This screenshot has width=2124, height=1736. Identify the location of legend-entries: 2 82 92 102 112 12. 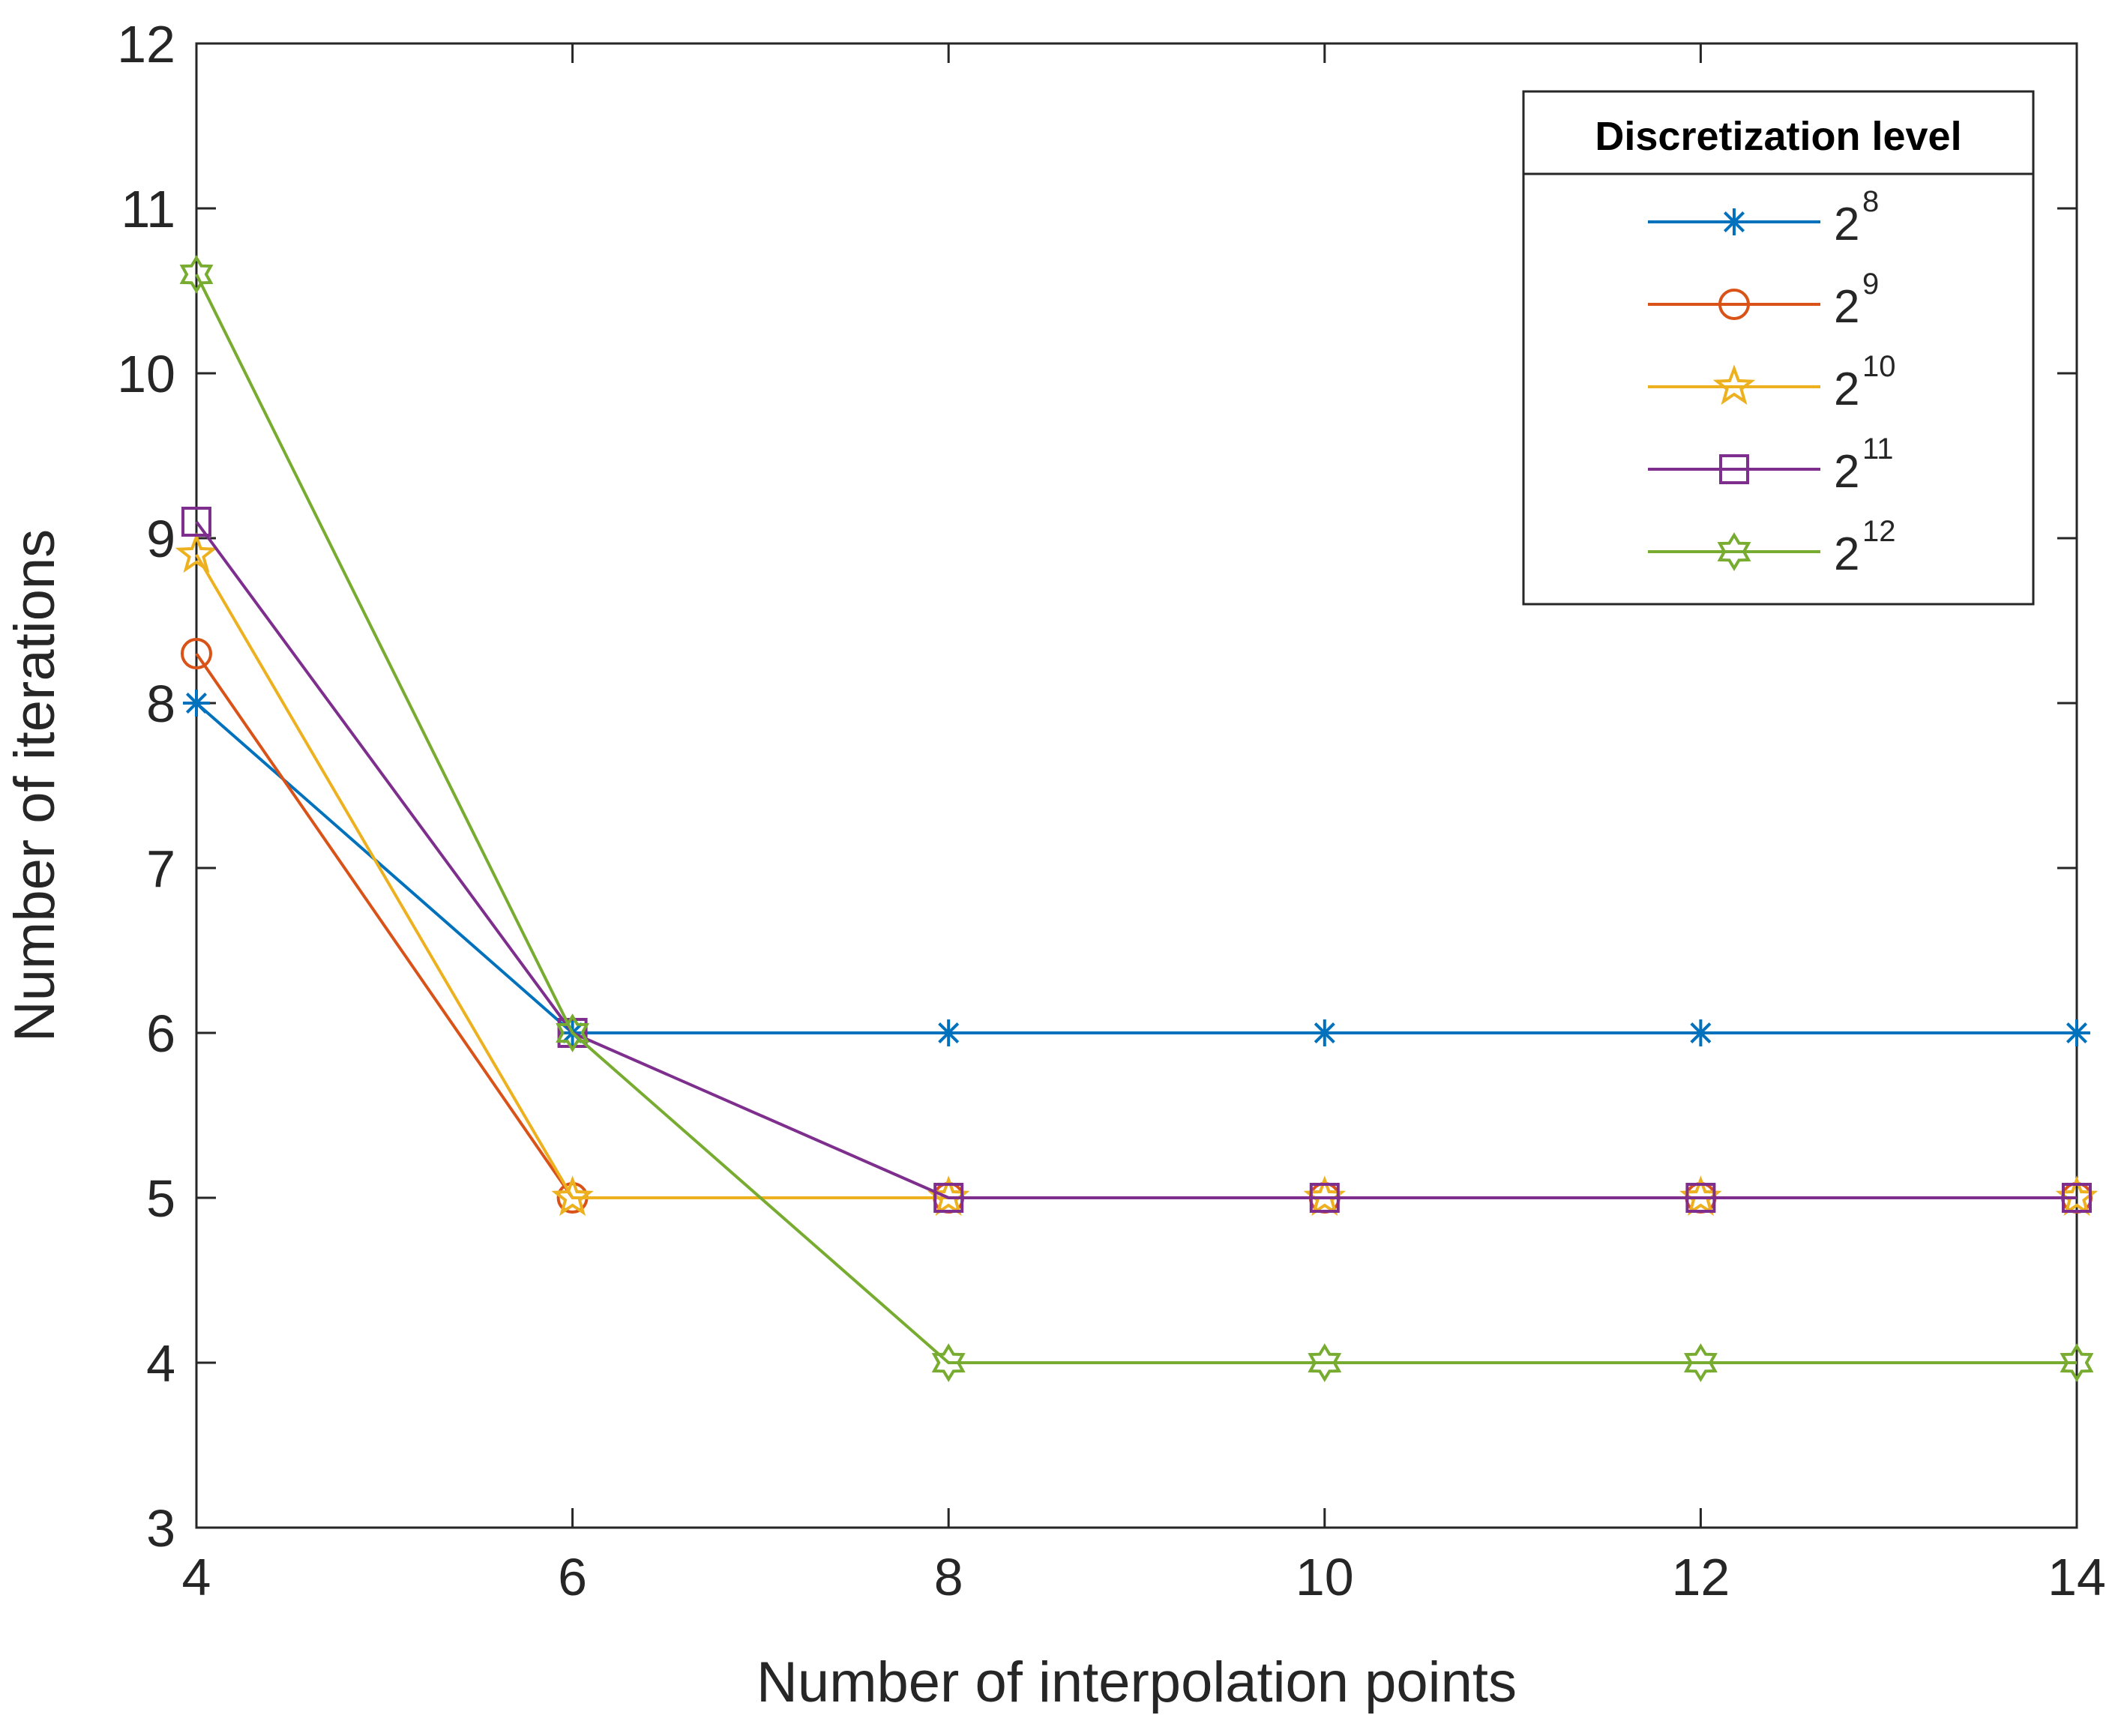
(1772, 383).